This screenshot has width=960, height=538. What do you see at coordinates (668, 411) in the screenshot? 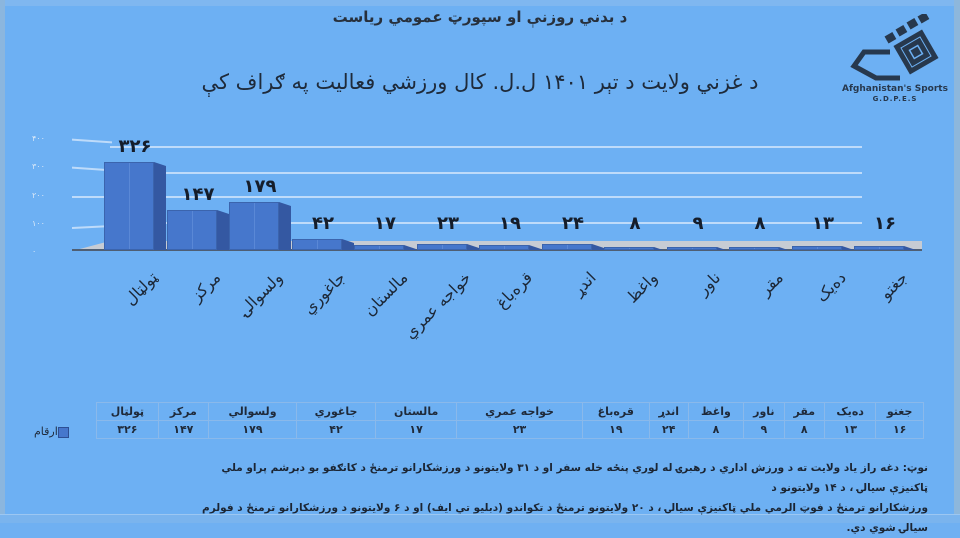
I see `table-header-cell: اندړ` at bounding box center [668, 411].